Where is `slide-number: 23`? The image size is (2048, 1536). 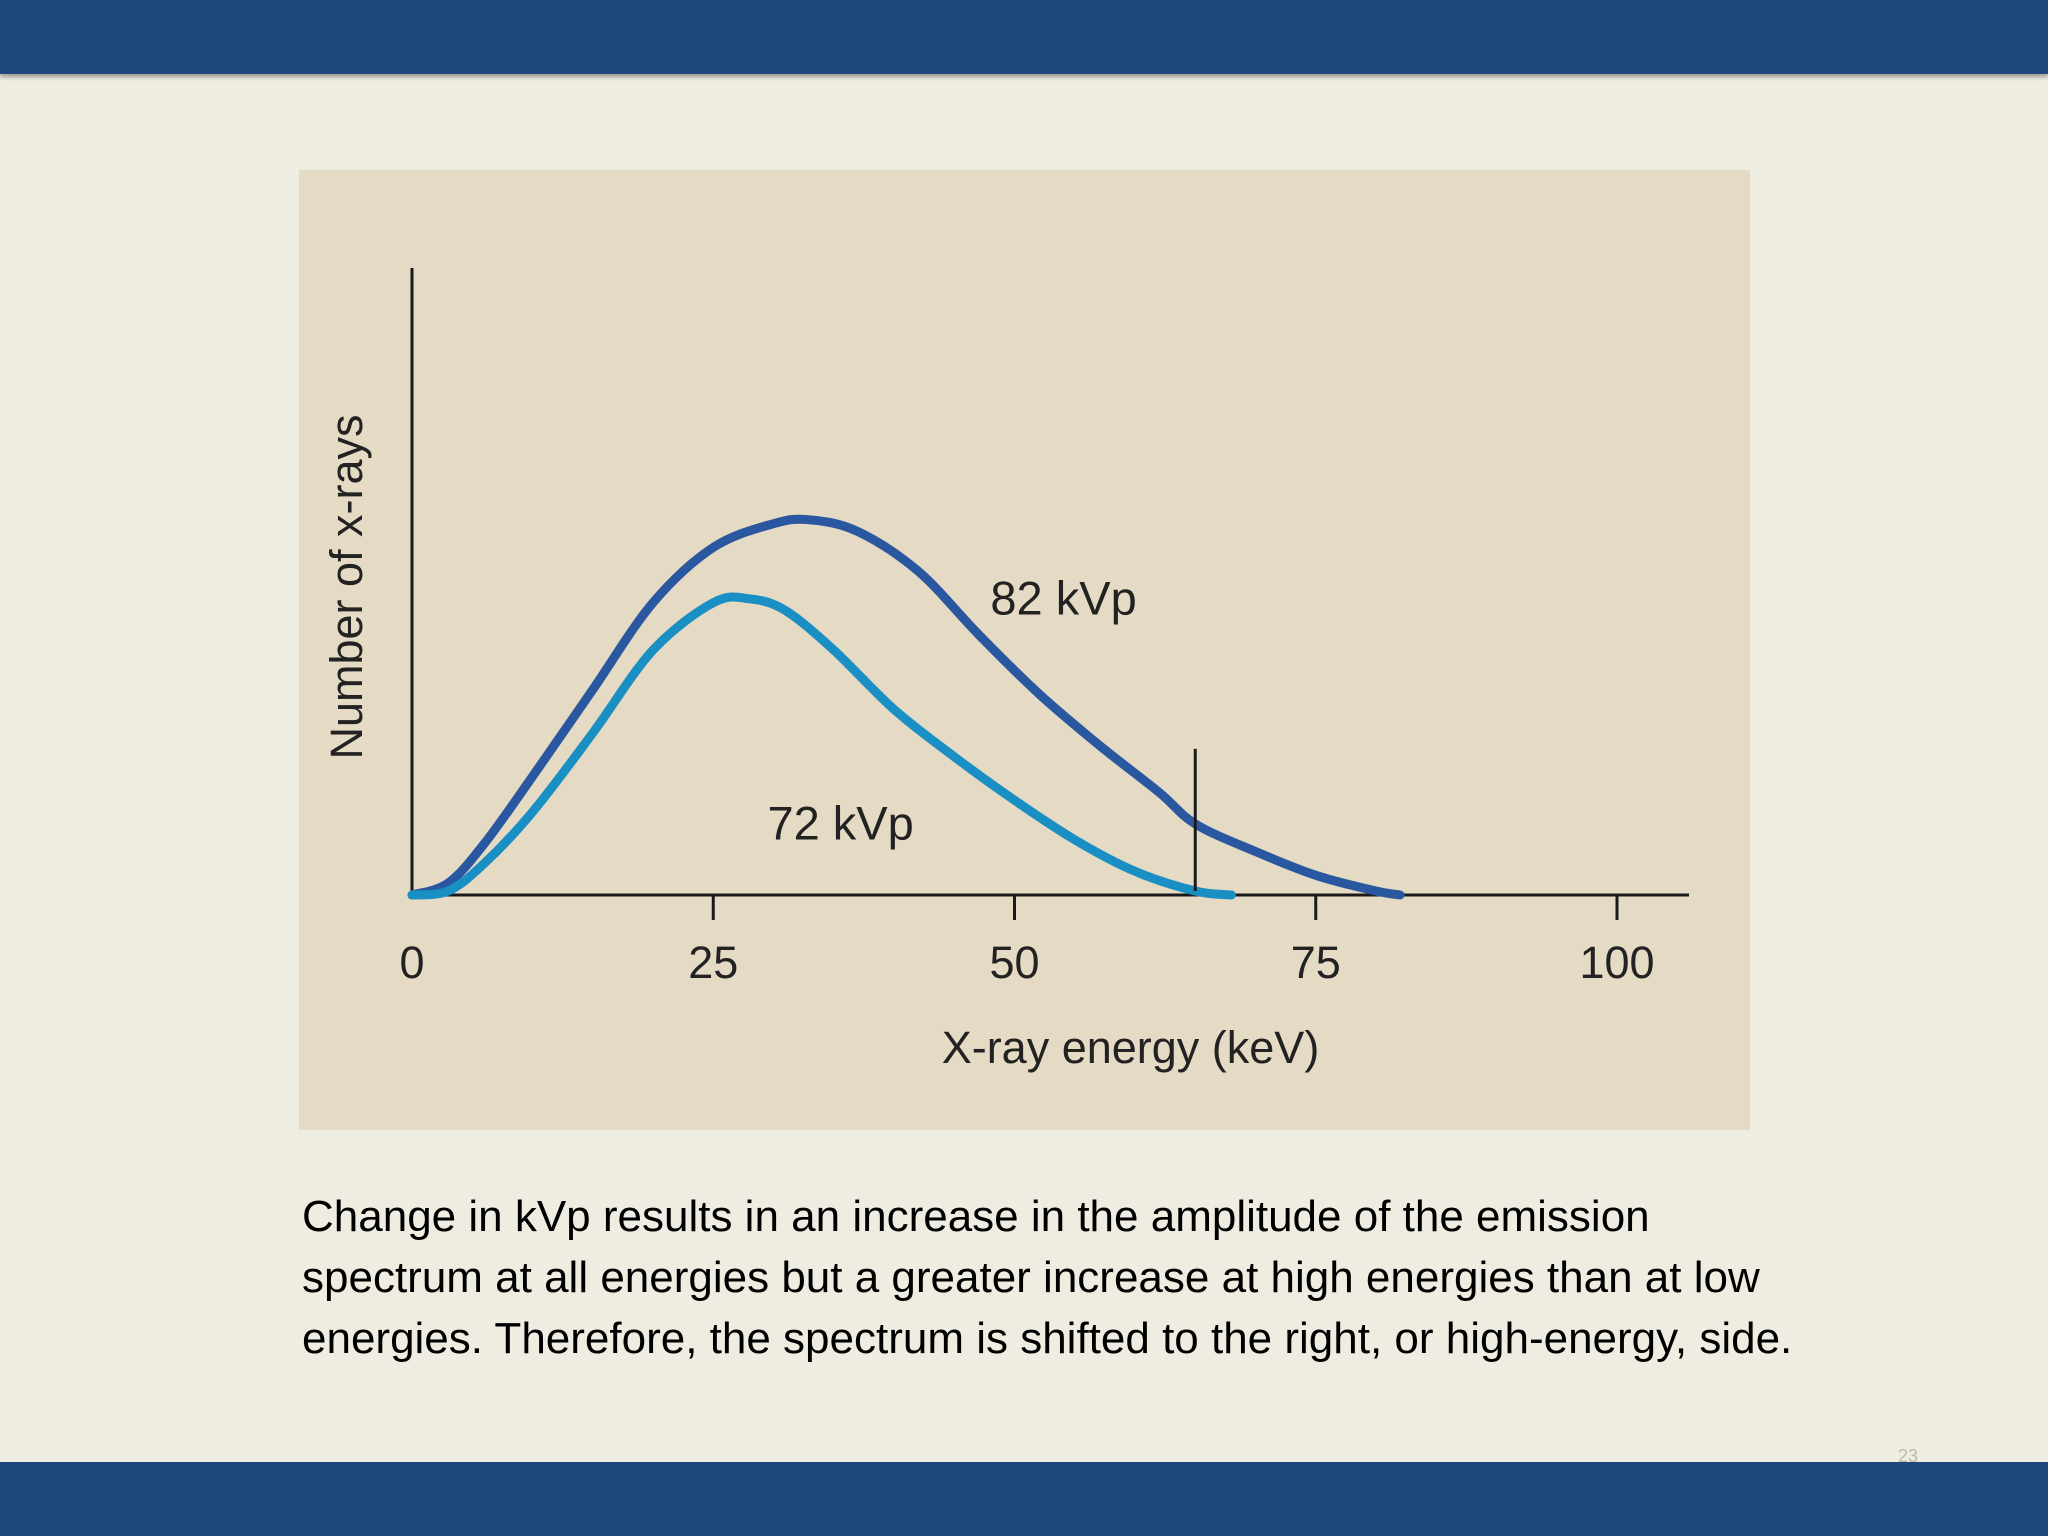
slide-number: 23 is located at coordinates (1908, 1456).